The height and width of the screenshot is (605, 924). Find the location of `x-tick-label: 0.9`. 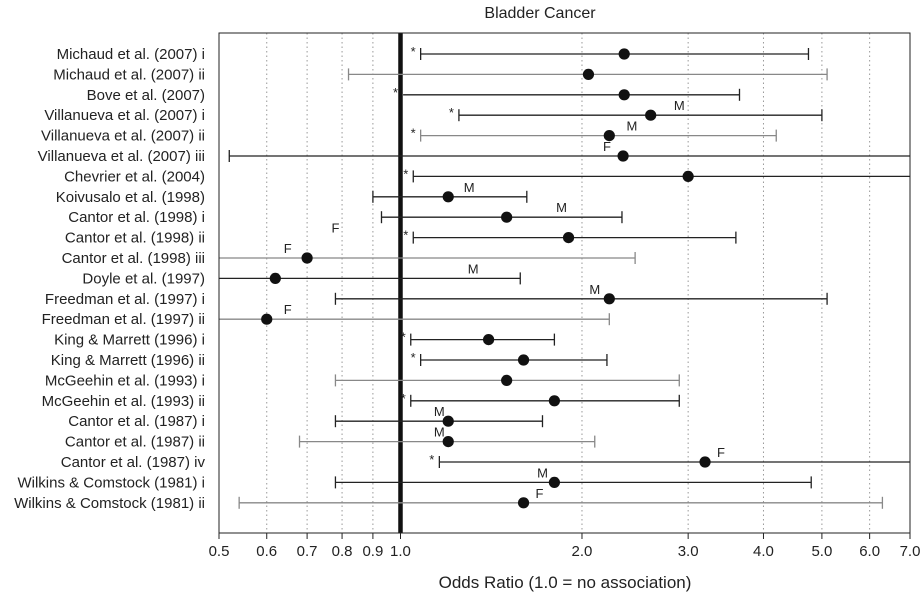

x-tick-label: 0.9 is located at coordinates (372, 551).